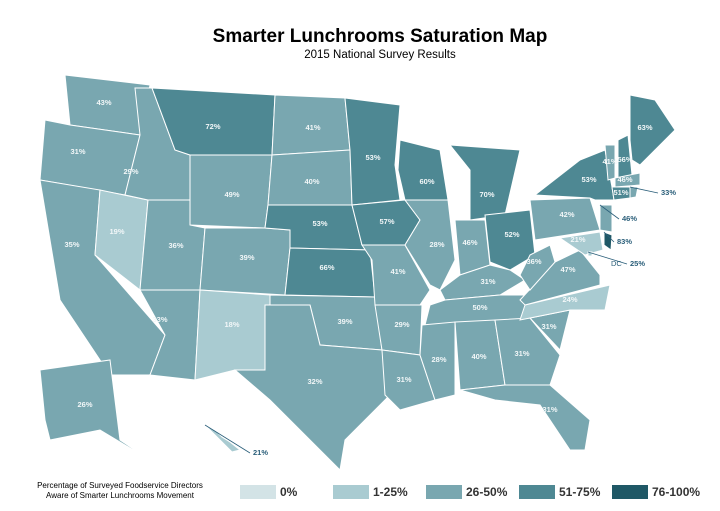 The image size is (720, 511). What do you see at coordinates (116, 231) in the screenshot?
I see `state-label: 19%` at bounding box center [116, 231].